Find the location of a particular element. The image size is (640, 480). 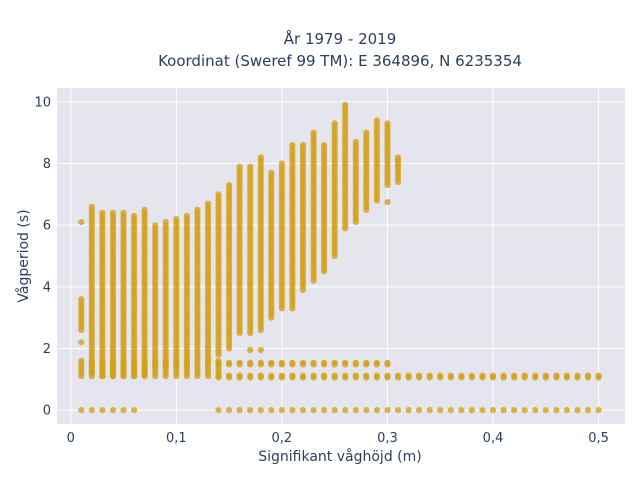

y-tick-label: 0 is located at coordinates (47, 411).